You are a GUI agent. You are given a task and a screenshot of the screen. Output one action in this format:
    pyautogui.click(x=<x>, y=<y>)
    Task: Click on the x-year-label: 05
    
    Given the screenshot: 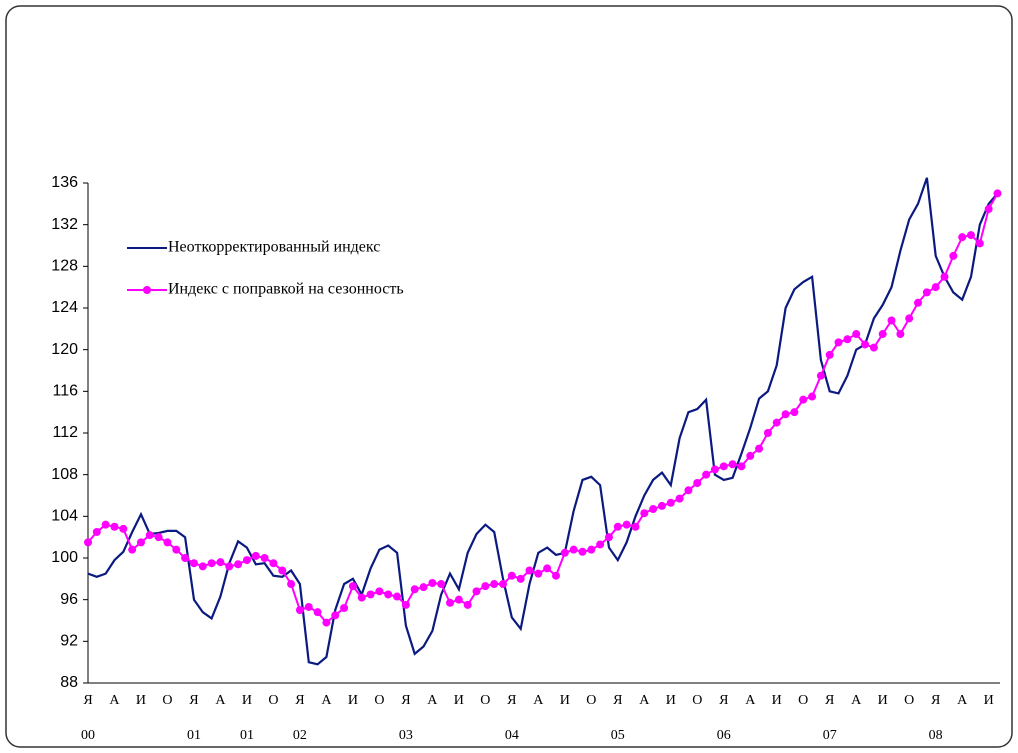 What is the action you would take?
    pyautogui.click(x=618, y=735)
    